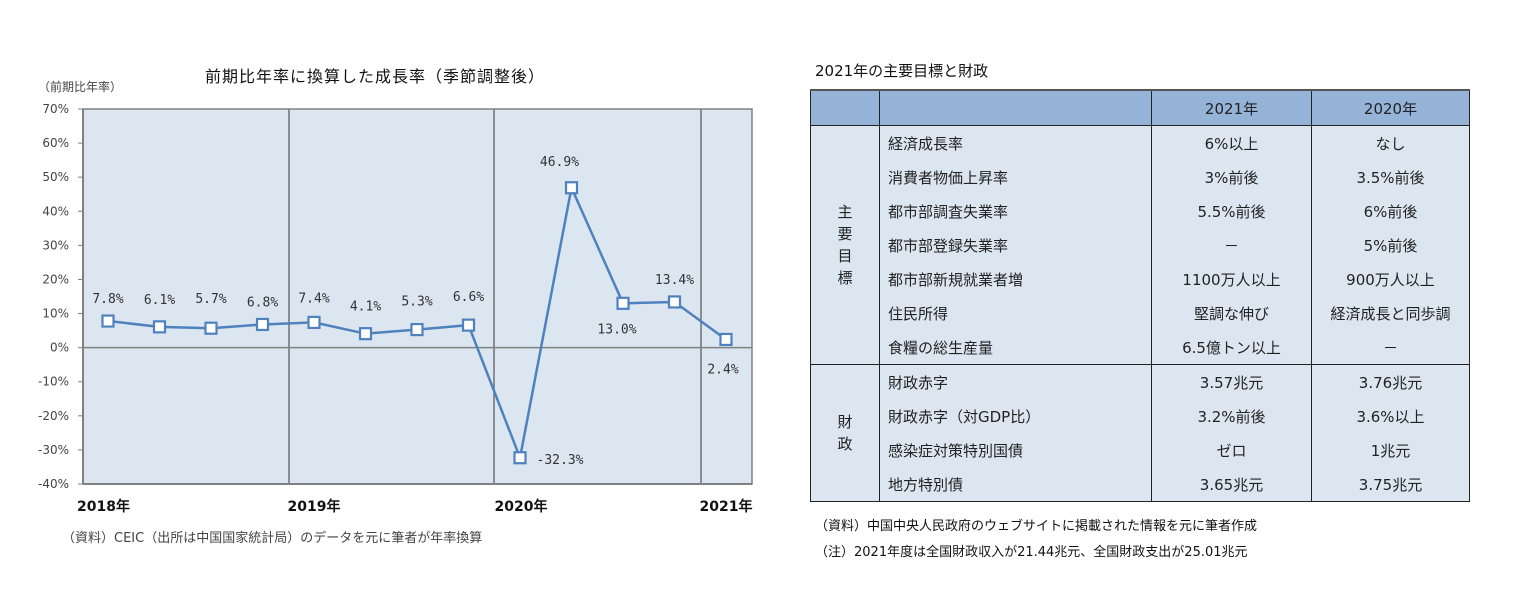 This screenshot has width=1518, height=602. I want to click on data-label: 4.1%, so click(365, 307).